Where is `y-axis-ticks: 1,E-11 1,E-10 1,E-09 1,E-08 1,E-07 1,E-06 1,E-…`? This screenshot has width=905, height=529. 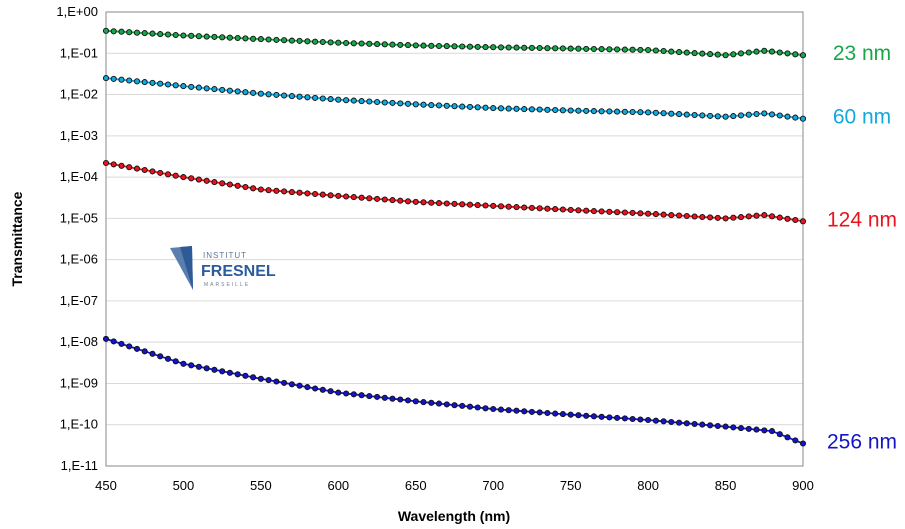 y-axis-ticks: 1,E-11 1,E-10 1,E-09 1,E-08 1,E-07 1,E-06 1,E-… is located at coordinates (77, 238).